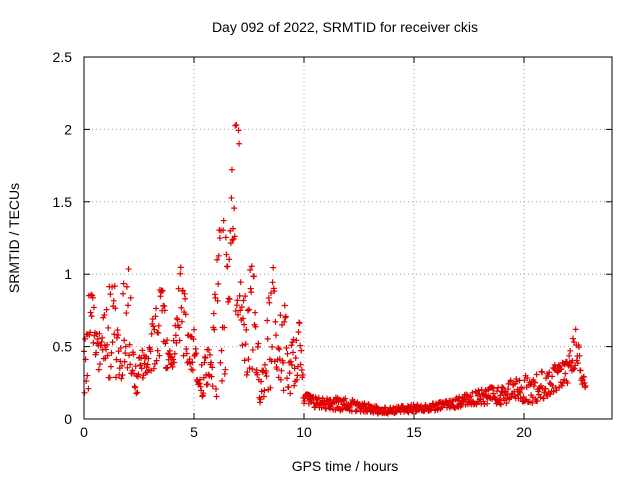 This screenshot has width=640, height=480. Describe the element at coordinates (414, 432) in the screenshot. I see `x-tick-label: 15` at that location.